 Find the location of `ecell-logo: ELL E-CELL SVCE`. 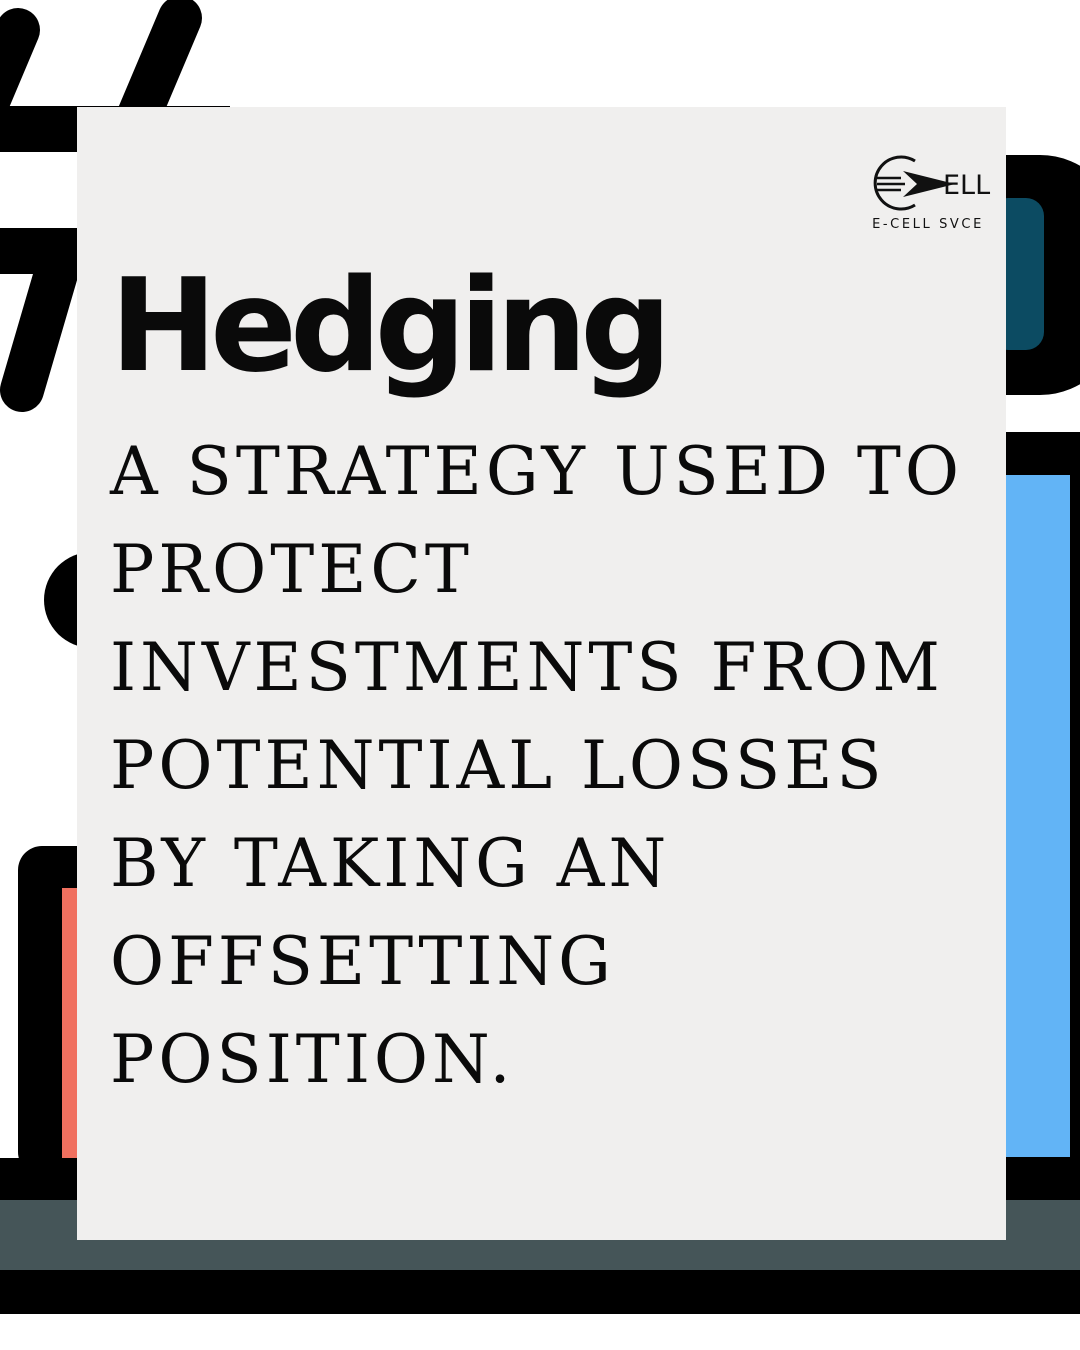

ecell-logo: ELL E-CELL SVCE is located at coordinates (928, 194).